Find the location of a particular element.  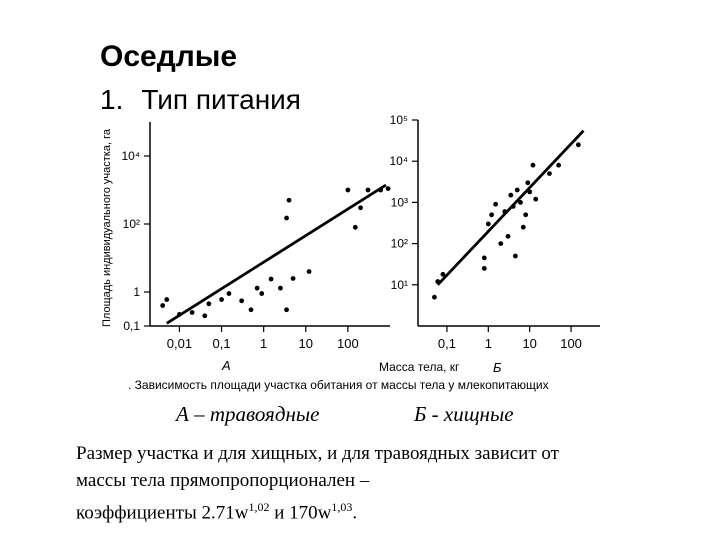

caption-a-text: А – травоядные is located at coordinates (248, 414).